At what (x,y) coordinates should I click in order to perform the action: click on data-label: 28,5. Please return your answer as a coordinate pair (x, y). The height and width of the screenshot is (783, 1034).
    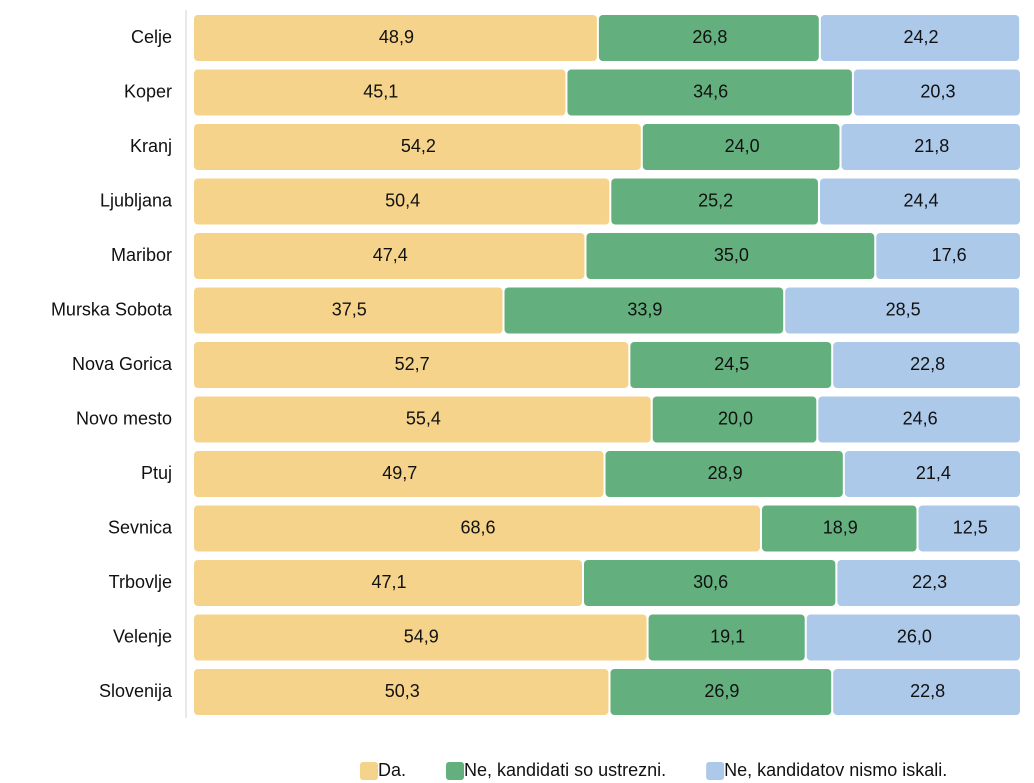
    Looking at the image, I should click on (903, 309).